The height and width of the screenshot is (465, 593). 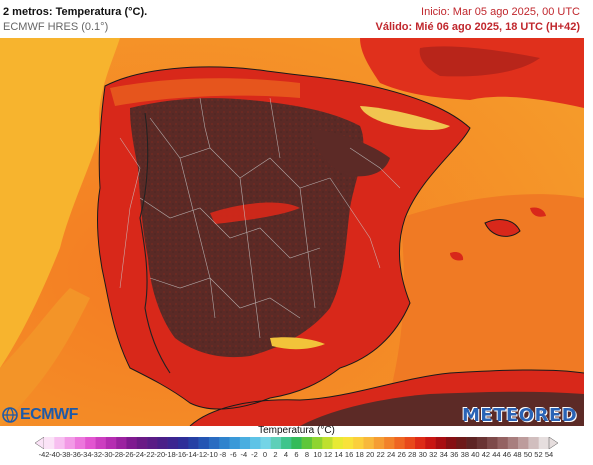 What do you see at coordinates (86, 454) in the screenshot?
I see `colorbar-tick-label: -34` at bounding box center [86, 454].